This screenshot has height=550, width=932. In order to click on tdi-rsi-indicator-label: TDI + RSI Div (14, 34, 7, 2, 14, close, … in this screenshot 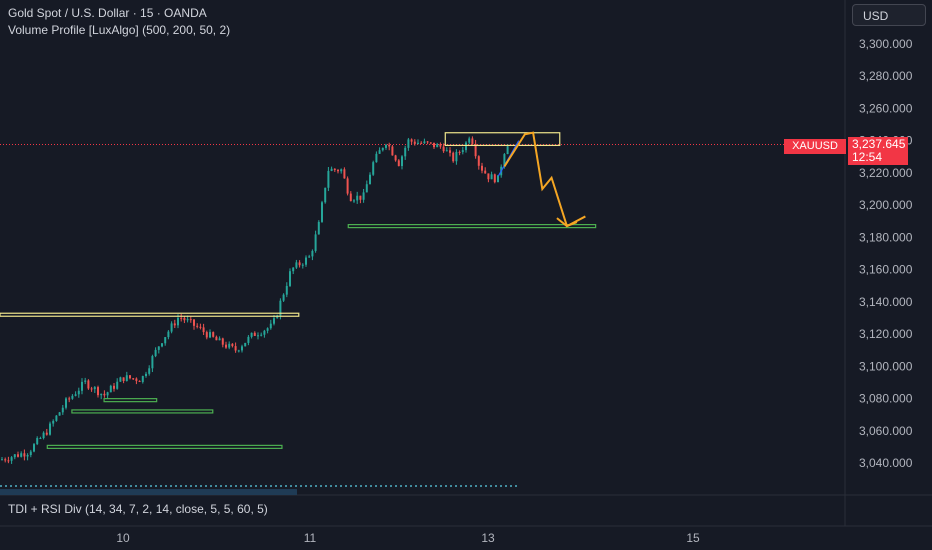, I will do `click(138, 509)`.